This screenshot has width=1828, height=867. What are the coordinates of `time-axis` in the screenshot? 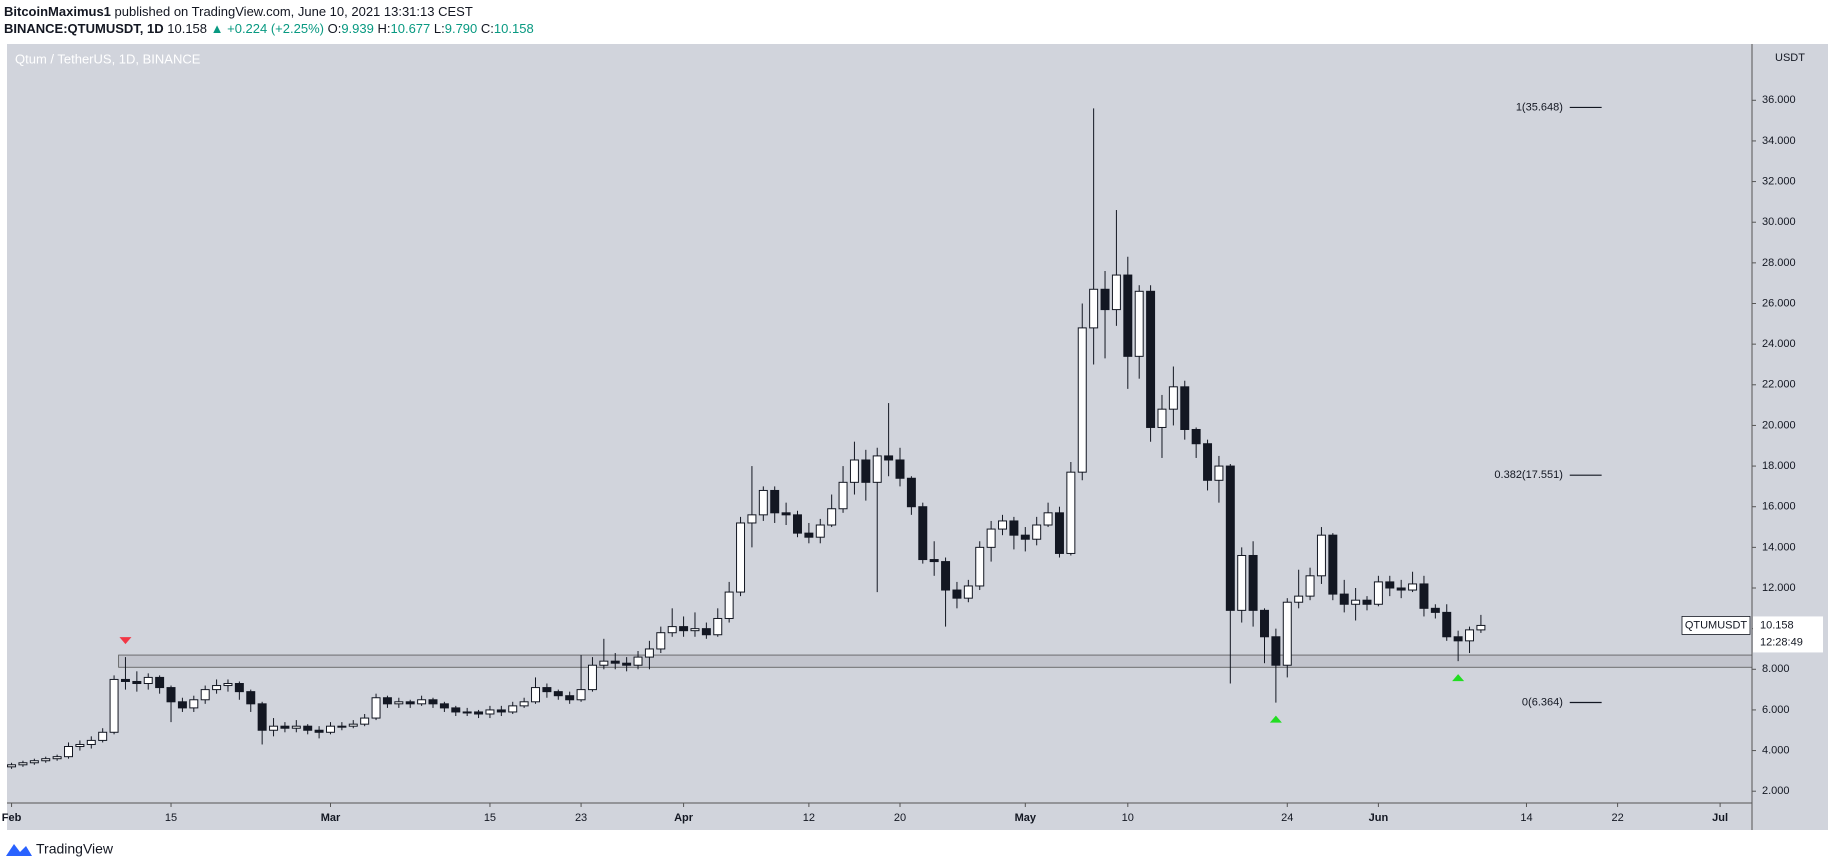 It's located at (879, 816).